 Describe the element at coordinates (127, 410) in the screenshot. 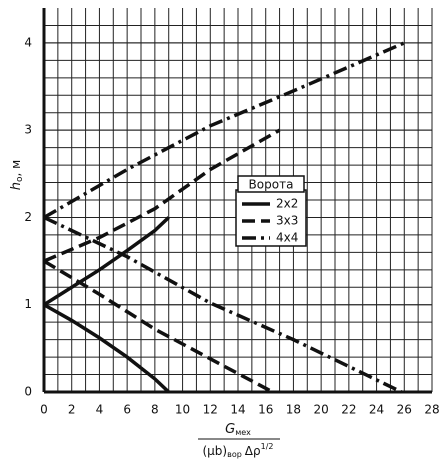

I see `x-tick-label: 6` at that location.